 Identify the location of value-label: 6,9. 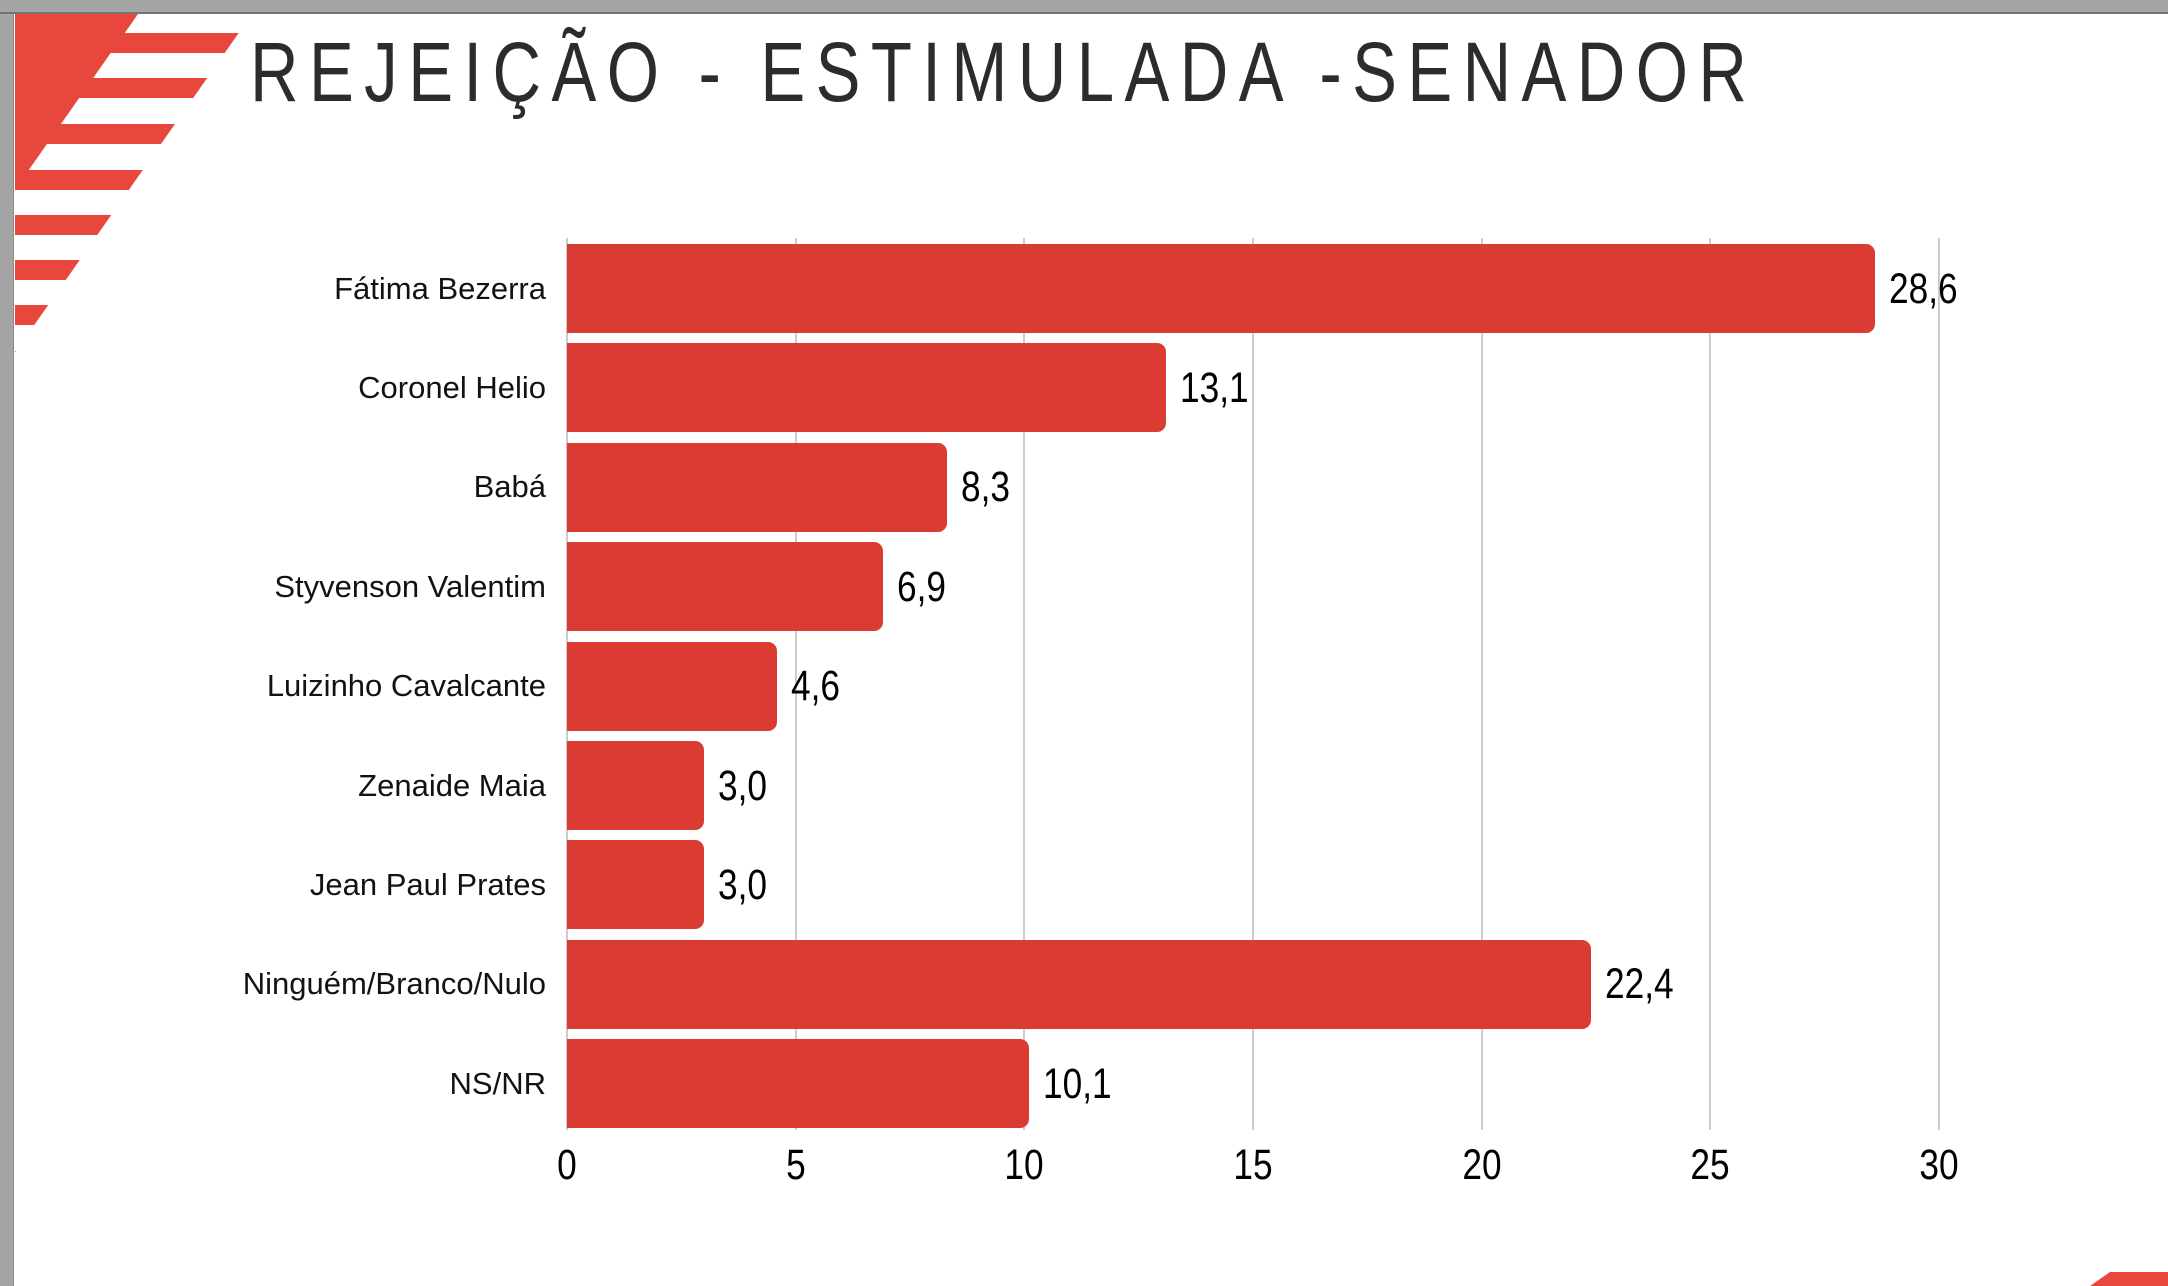
(921, 586).